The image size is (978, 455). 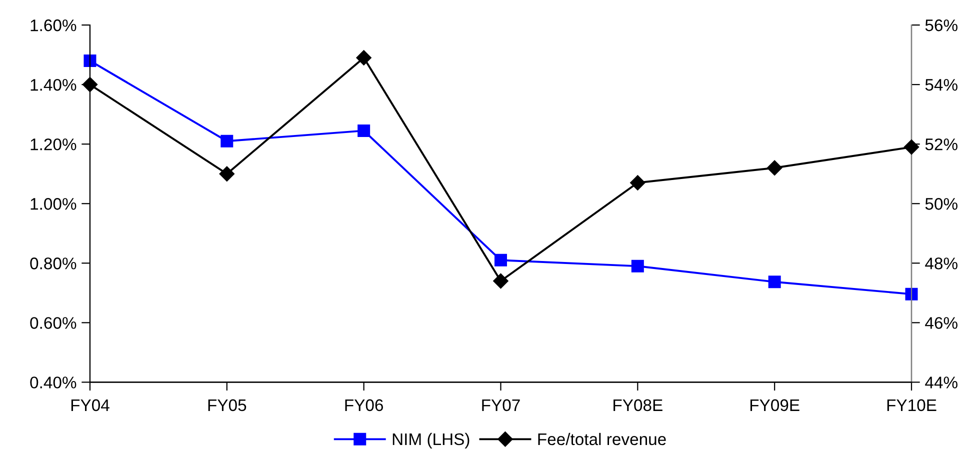 What do you see at coordinates (53, 264) in the screenshot?
I see `y-tick-label: 0.80%` at bounding box center [53, 264].